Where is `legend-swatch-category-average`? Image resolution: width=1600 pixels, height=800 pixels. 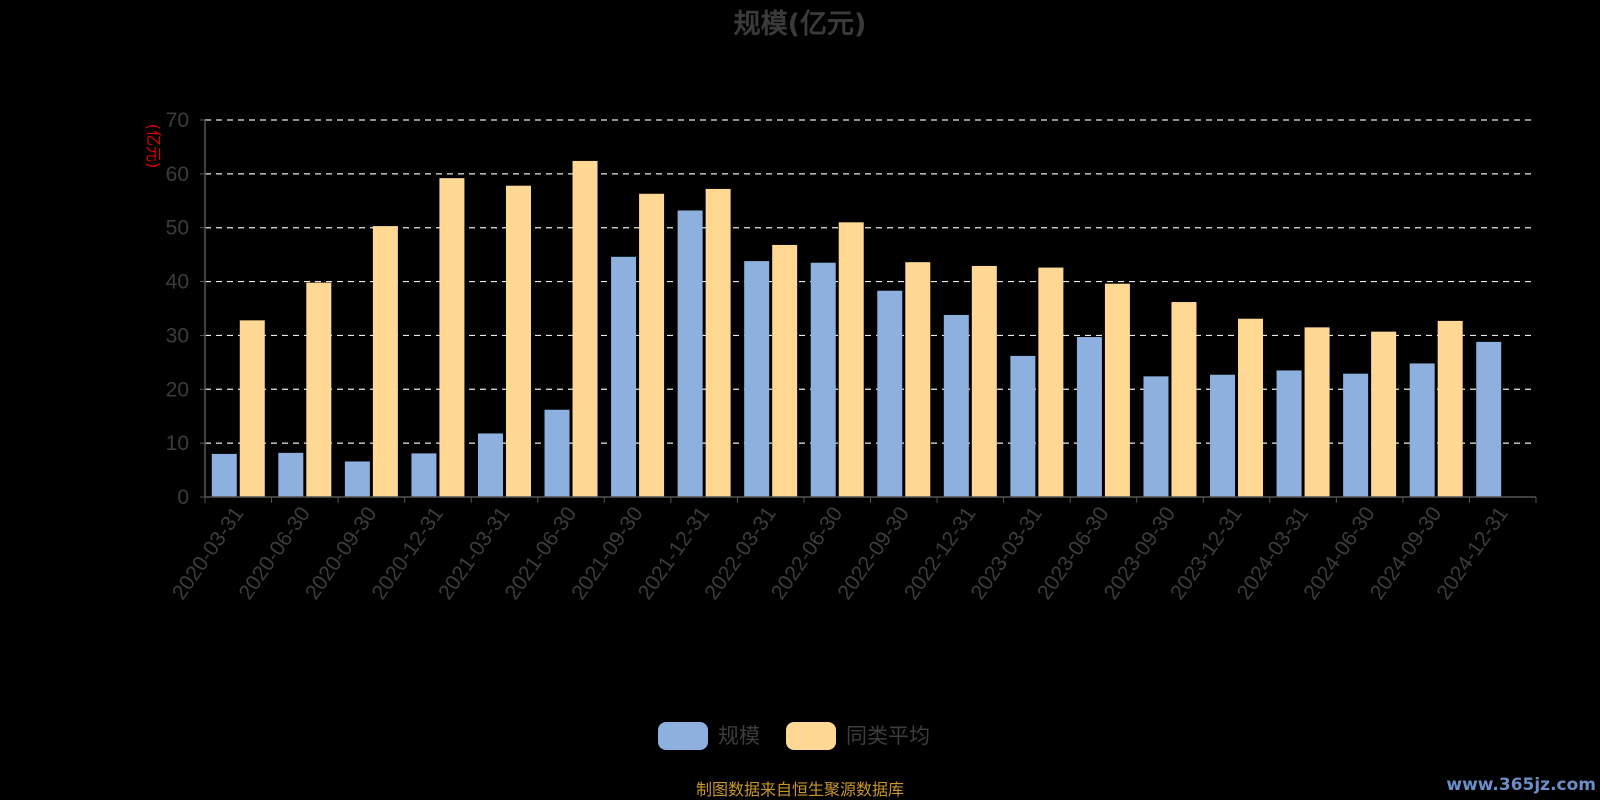
legend-swatch-category-average is located at coordinates (811, 736).